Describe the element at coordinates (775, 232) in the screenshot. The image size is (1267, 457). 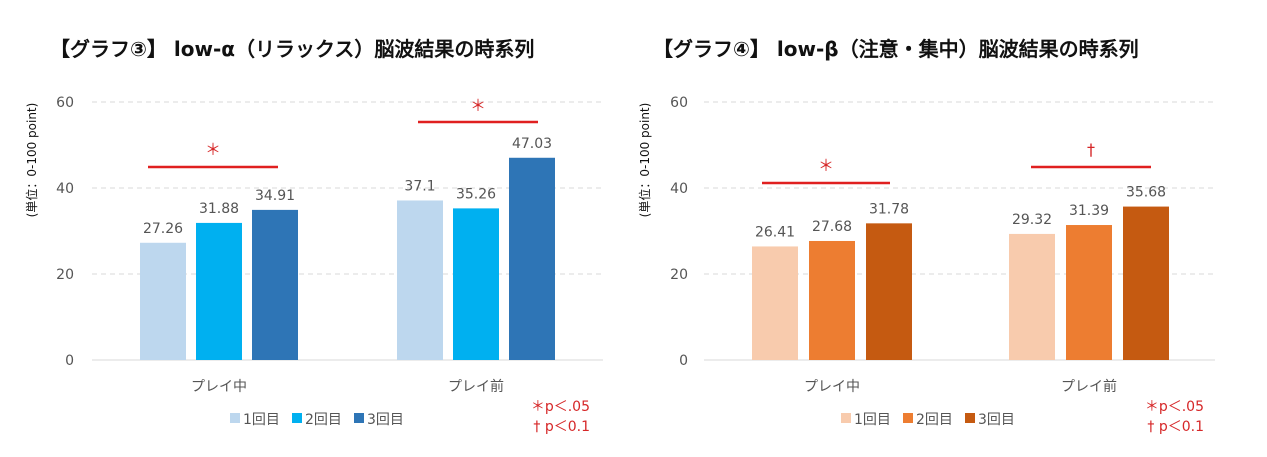
I see `data-label: 26.41` at that location.